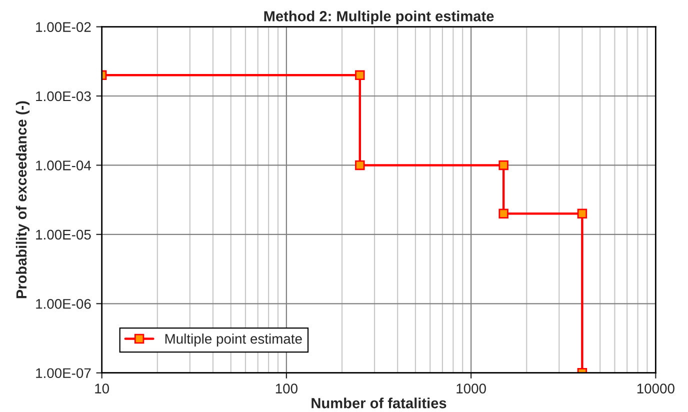  What do you see at coordinates (63, 373) in the screenshot?
I see `y-tick-label: 1.00E-07` at bounding box center [63, 373].